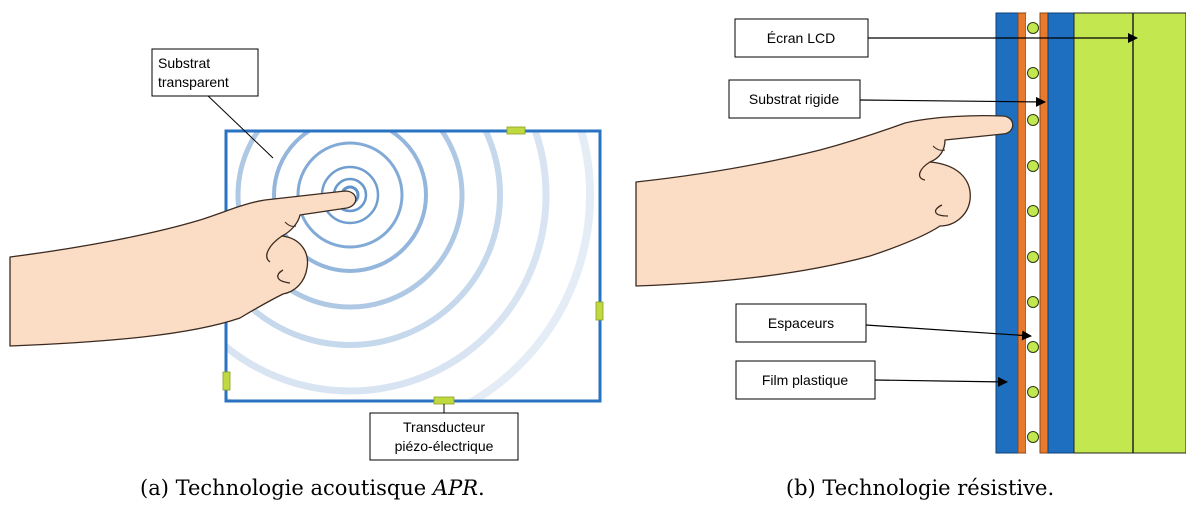  What do you see at coordinates (801, 323) in the screenshot?
I see `spacers-label-text: Espaceurs` at bounding box center [801, 323].